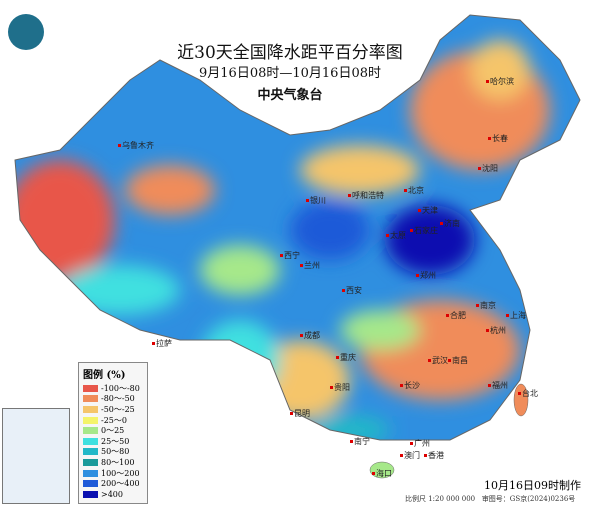  What do you see at coordinates (340, 387) in the screenshot?
I see `city-label: 贵阳` at bounding box center [340, 387].